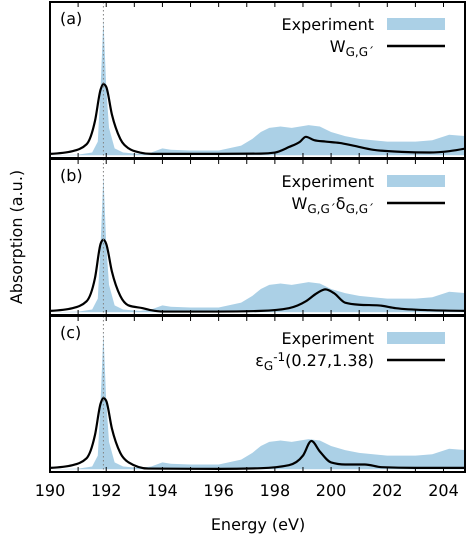  Describe the element at coordinates (16, 237) in the screenshot. I see `y-axis-title: Absorption (a.u.)` at that location.